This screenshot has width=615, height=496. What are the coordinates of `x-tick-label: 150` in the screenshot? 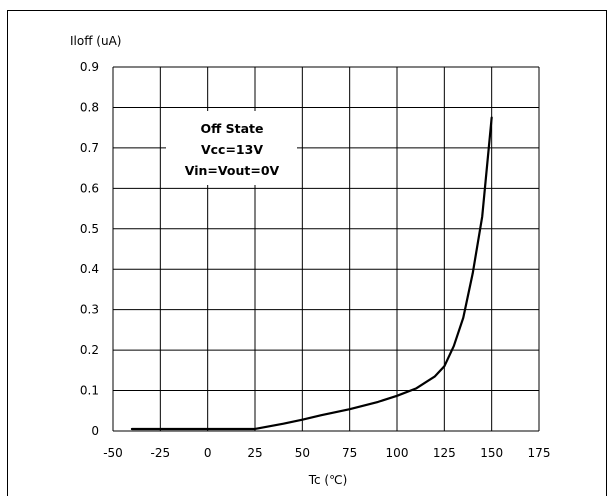 It's located at (491, 453).